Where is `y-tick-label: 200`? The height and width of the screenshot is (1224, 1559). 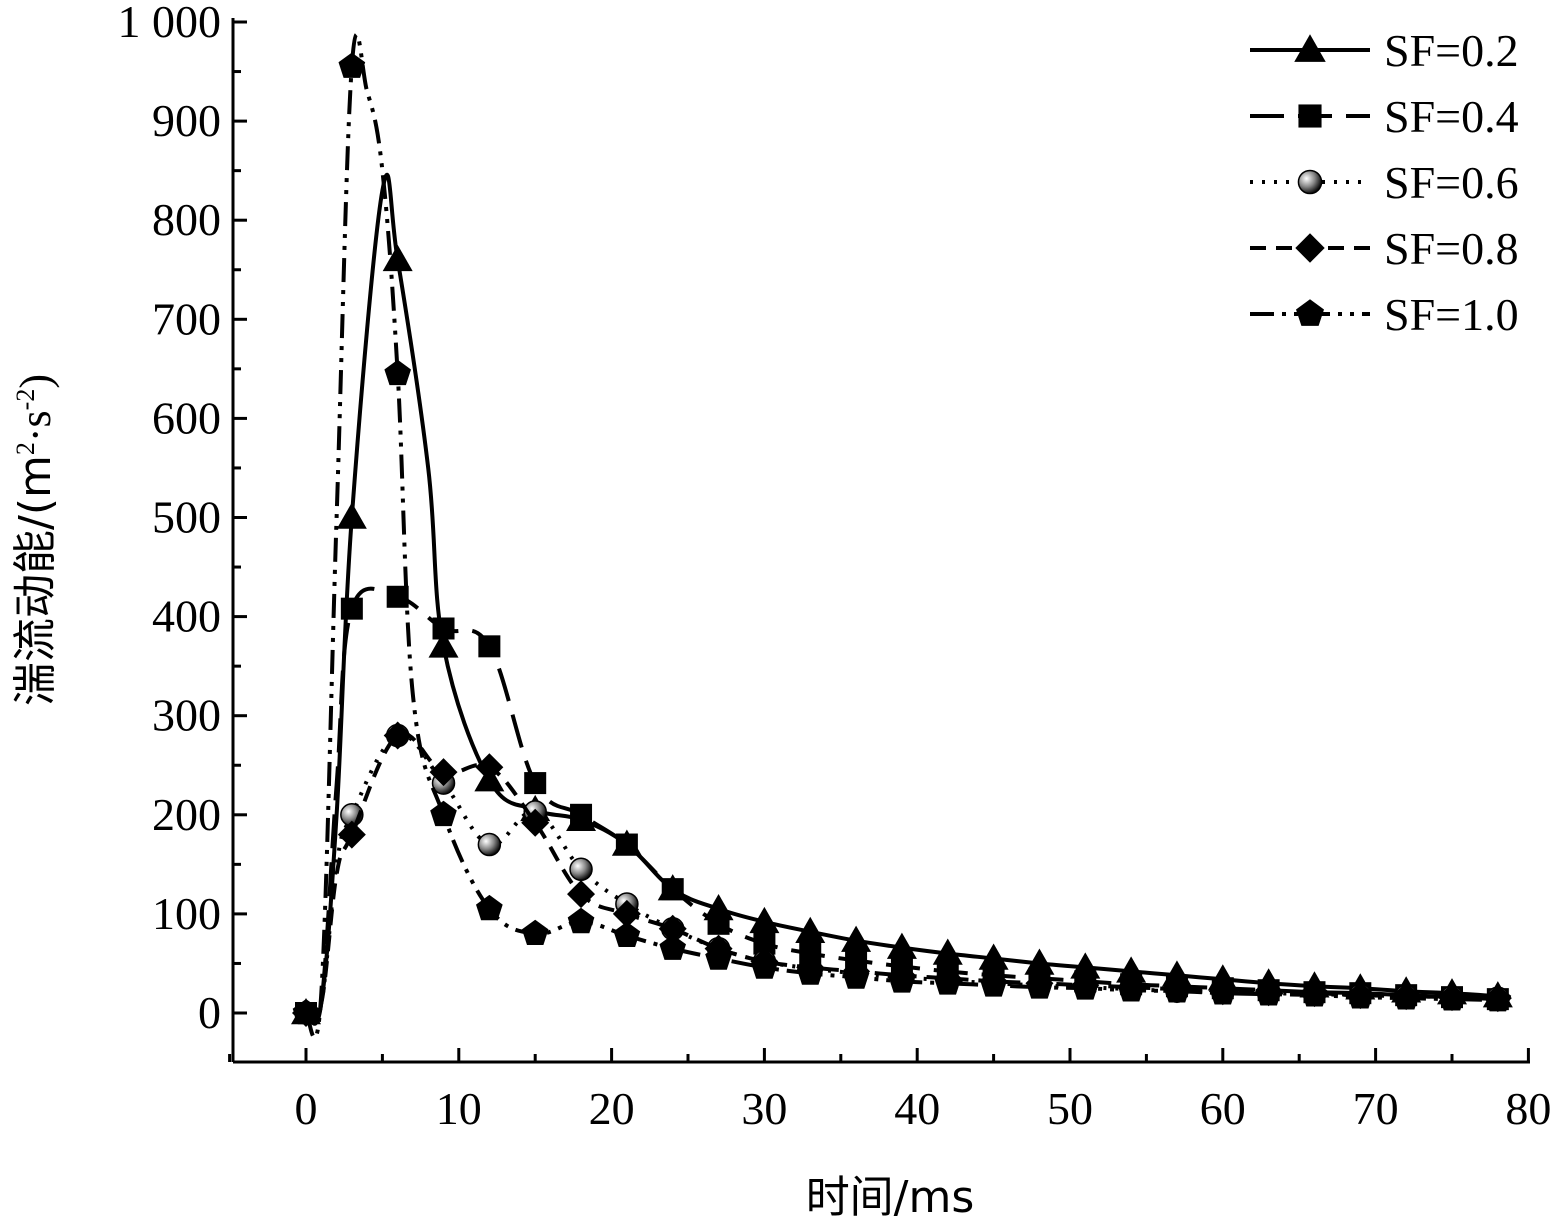
y-tick-label: 200 is located at coordinates (186, 814).